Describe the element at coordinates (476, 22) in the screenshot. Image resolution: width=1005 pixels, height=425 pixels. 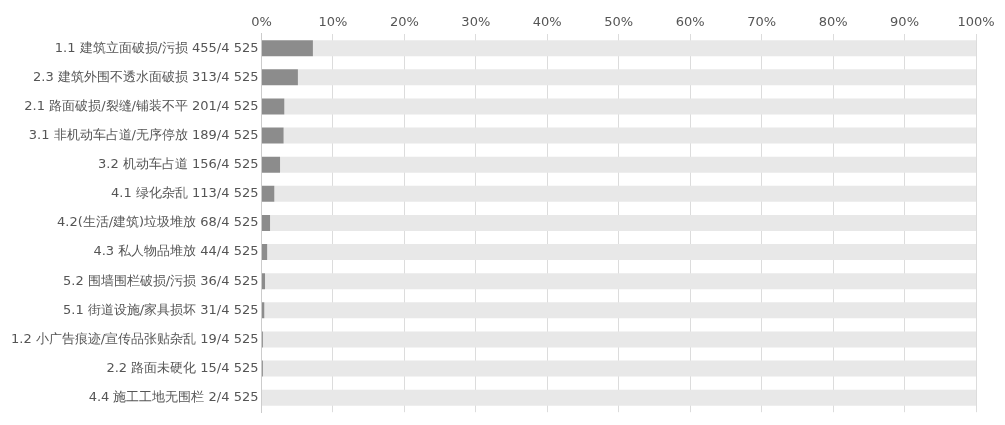
I see `x-tick-label: 30%` at that location.